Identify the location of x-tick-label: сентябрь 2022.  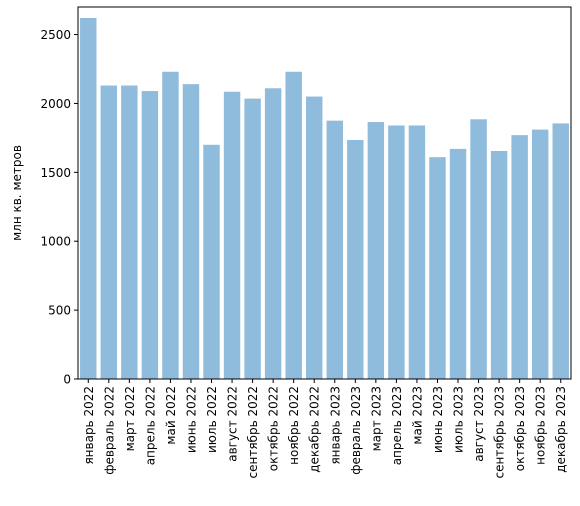
(253, 432).